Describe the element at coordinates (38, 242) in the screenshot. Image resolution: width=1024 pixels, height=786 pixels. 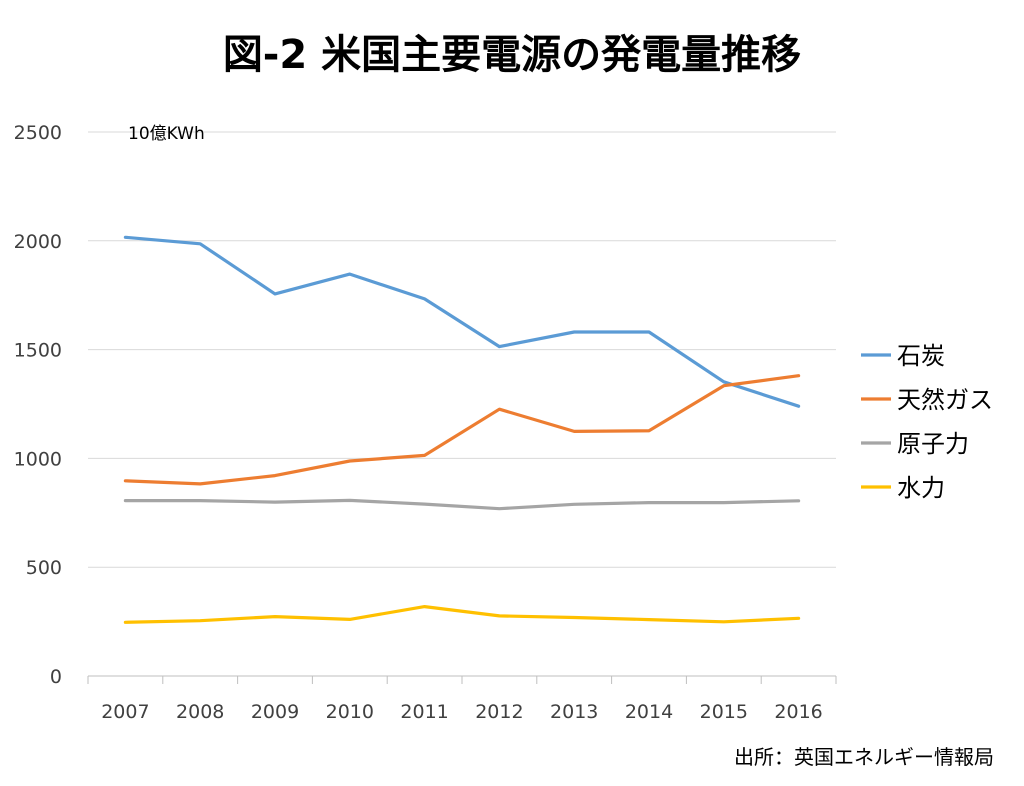
I see `y-tick-label: 2000` at that location.